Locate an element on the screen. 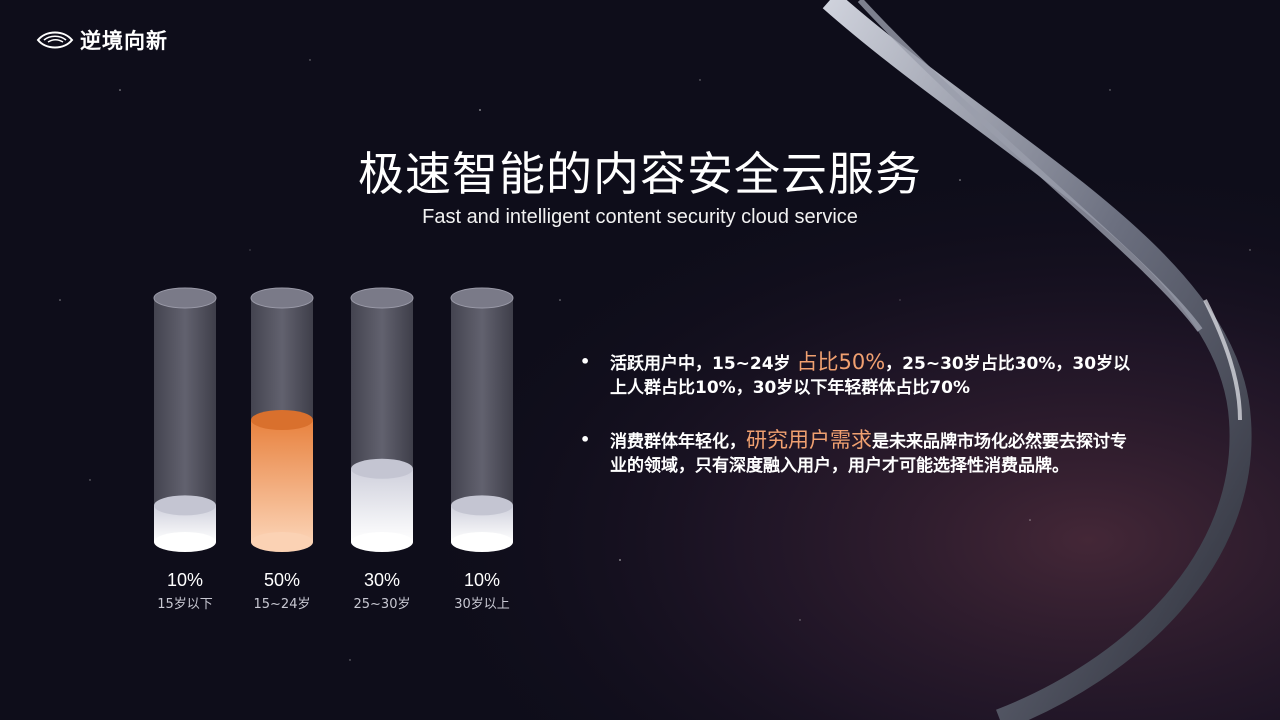 This screenshot has width=1280, height=720. bar-value-label: 50% is located at coordinates (282, 580).